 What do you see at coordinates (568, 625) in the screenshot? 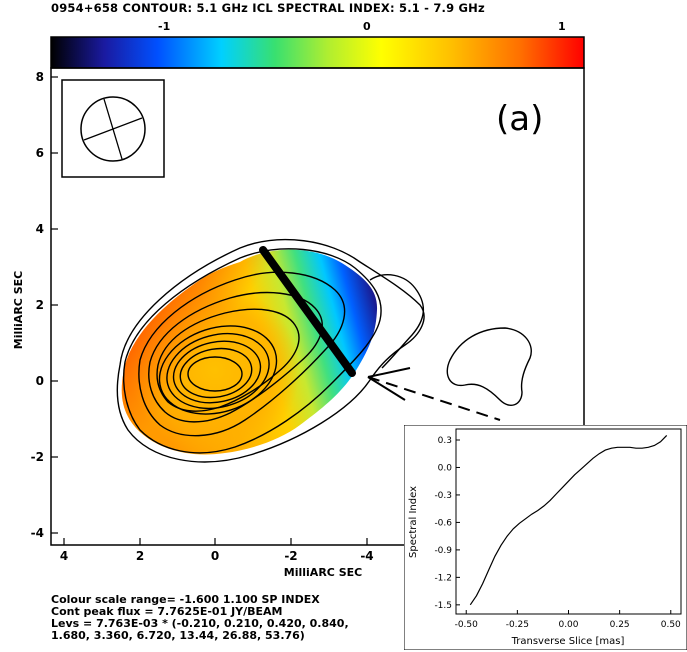
I see `inset-x-tick-label: 0.00` at bounding box center [568, 625].